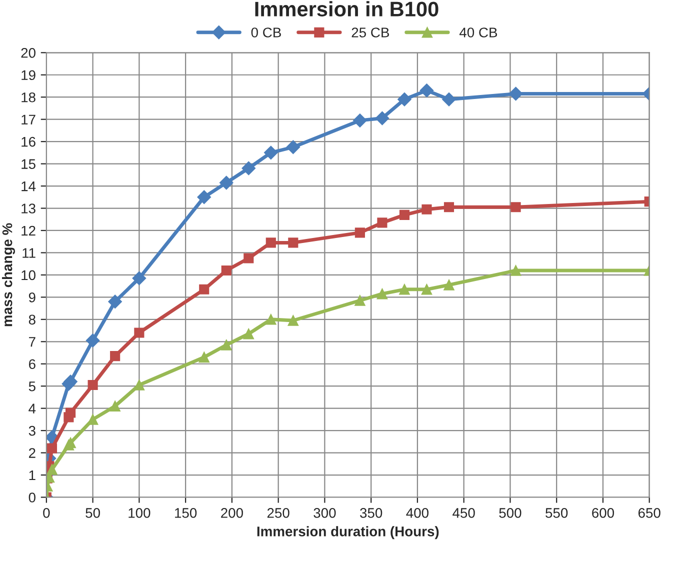 The image size is (693, 585). What do you see at coordinates (32, 319) in the screenshot?
I see `y-tick-label: 8` at bounding box center [32, 319].